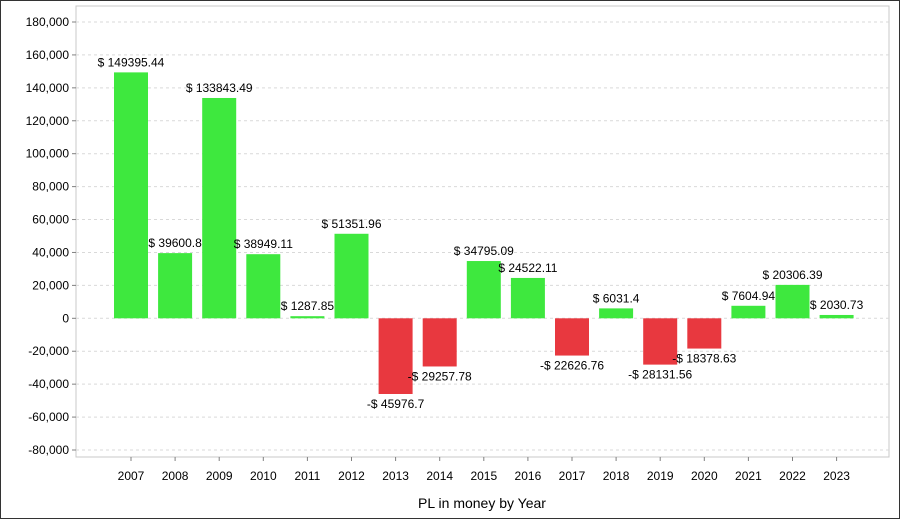  What do you see at coordinates (263, 476) in the screenshot?
I see `x-tick-label: 2010` at bounding box center [263, 476].